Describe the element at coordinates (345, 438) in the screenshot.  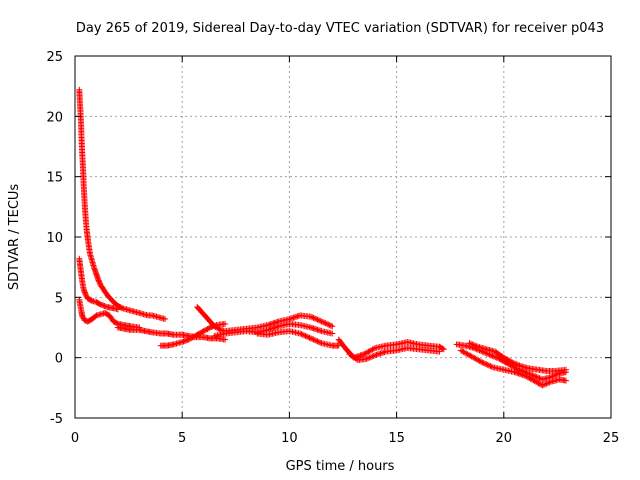
I see `x-tick-labels: 0 5 10 15 20 25` at that location.